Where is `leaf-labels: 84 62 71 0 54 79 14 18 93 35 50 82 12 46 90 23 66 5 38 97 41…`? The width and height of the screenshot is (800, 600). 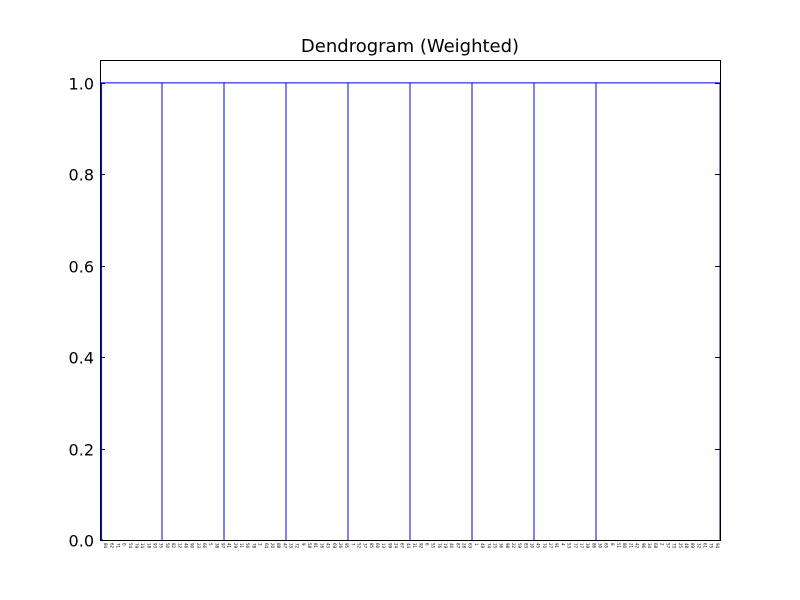
leaf-labels: 84 62 71 0 54 79 14 18 93 35 50 82 12 46 90 23 66 5 38 97 41… is located at coordinates (411, 546).